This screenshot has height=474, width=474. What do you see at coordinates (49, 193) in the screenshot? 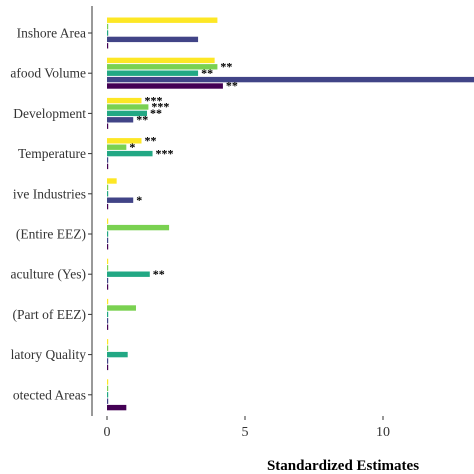
I see `y-tick-label: ive Industries` at bounding box center [49, 193].